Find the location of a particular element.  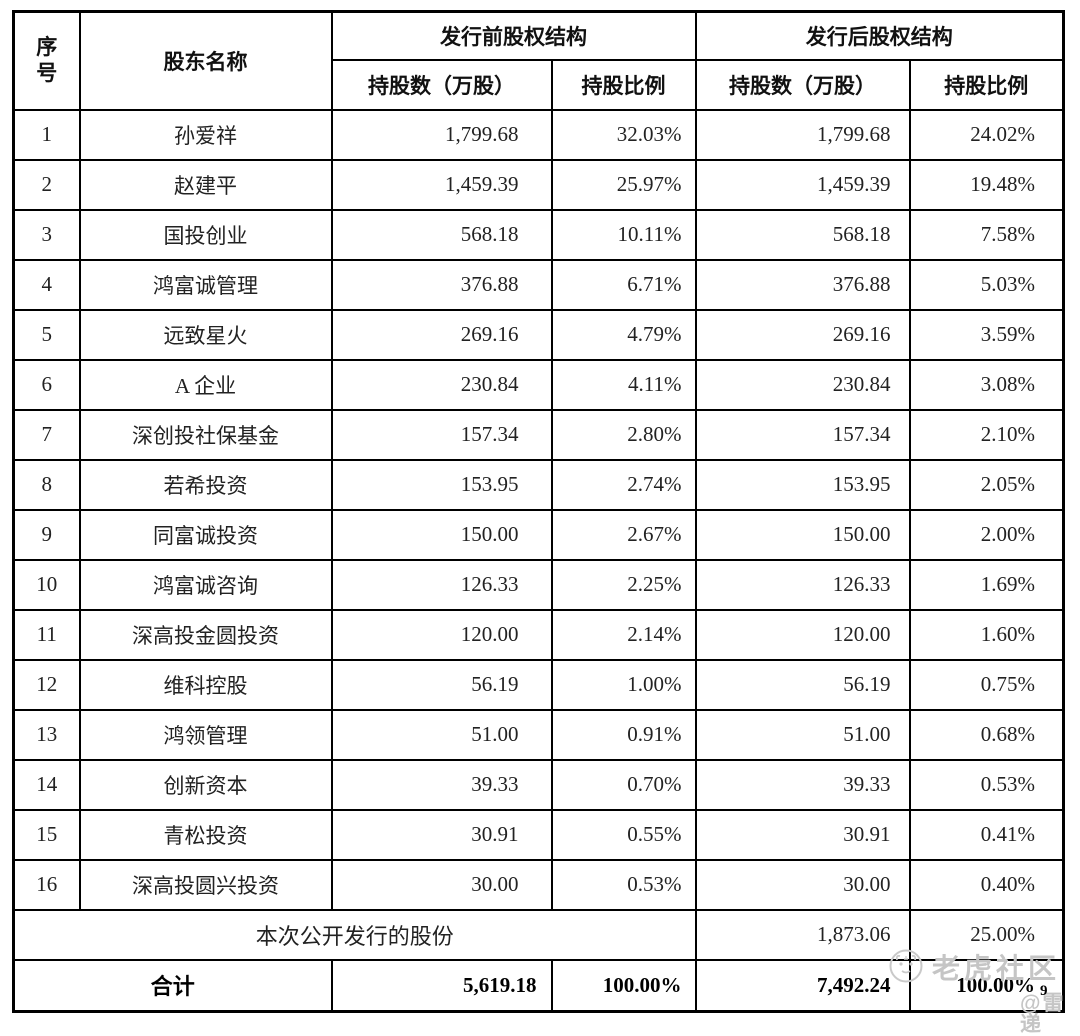

row-index-cell: 14 is located at coordinates (46, 784).